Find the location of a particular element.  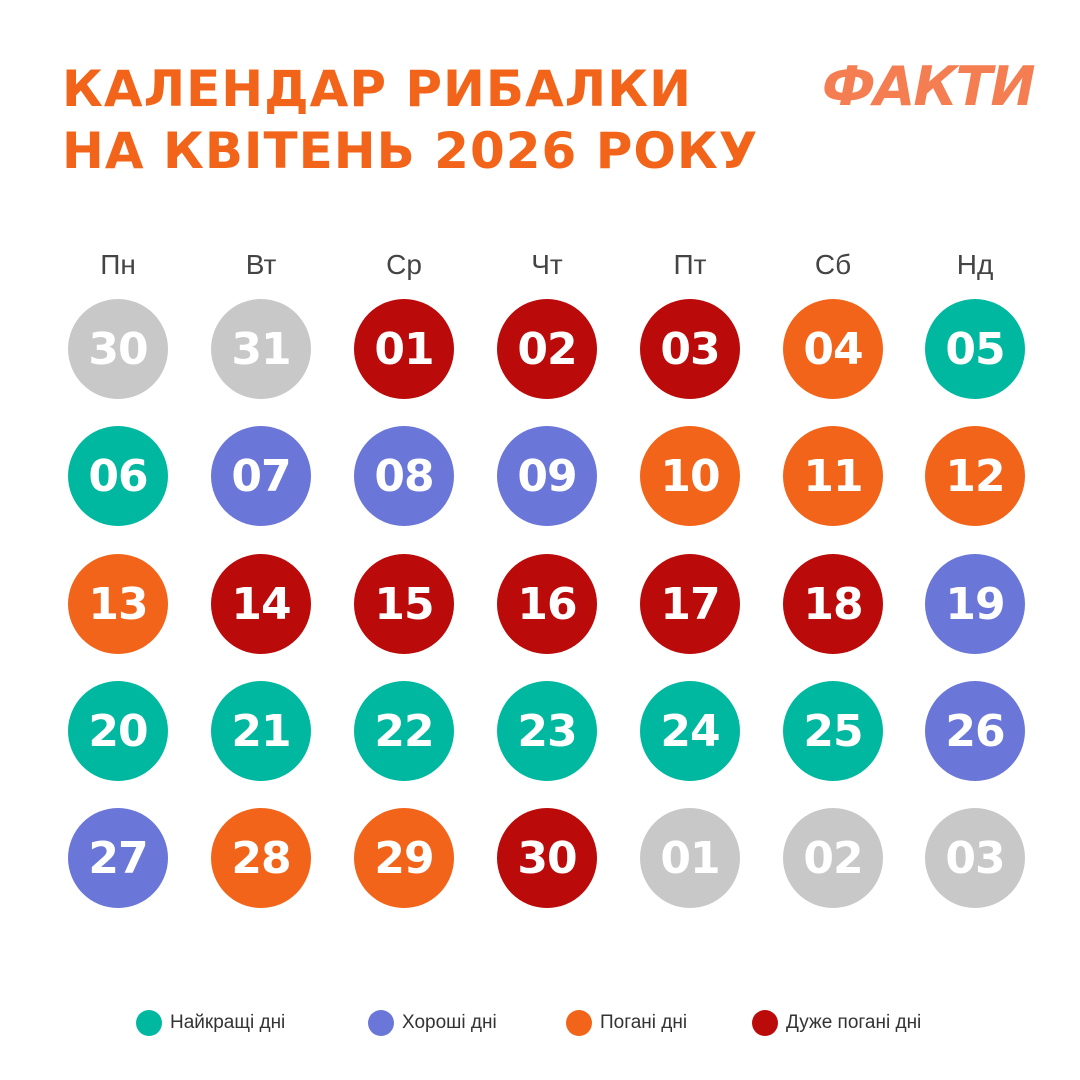

day-circle-good: 26 is located at coordinates (975, 731).